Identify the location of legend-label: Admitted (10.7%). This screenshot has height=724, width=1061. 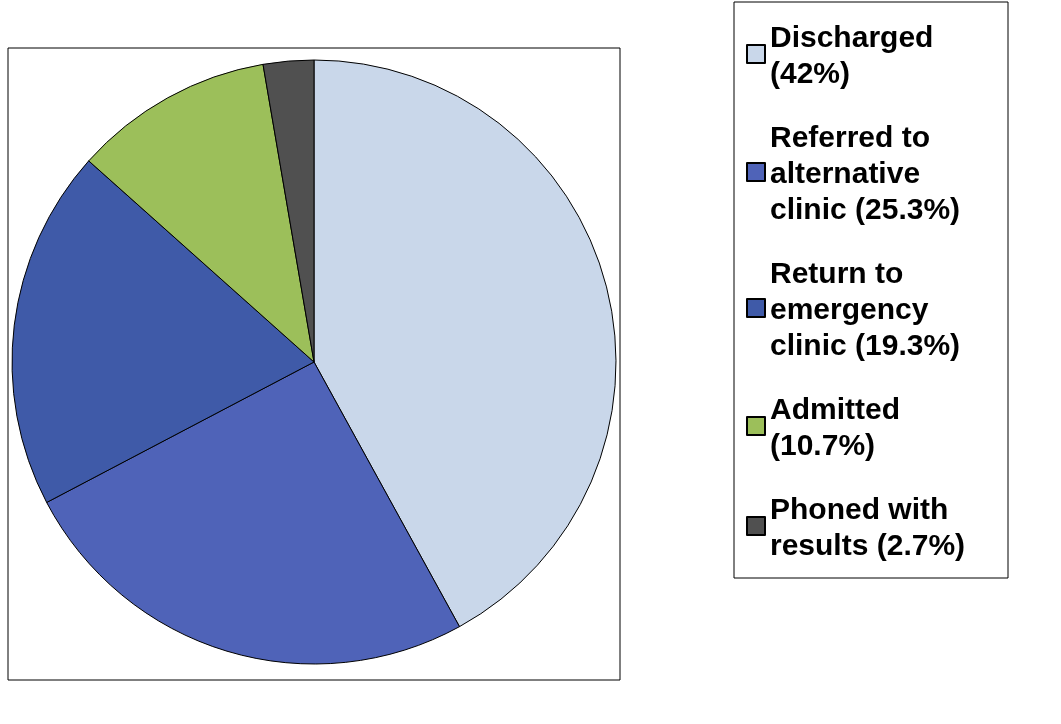
(839, 426).